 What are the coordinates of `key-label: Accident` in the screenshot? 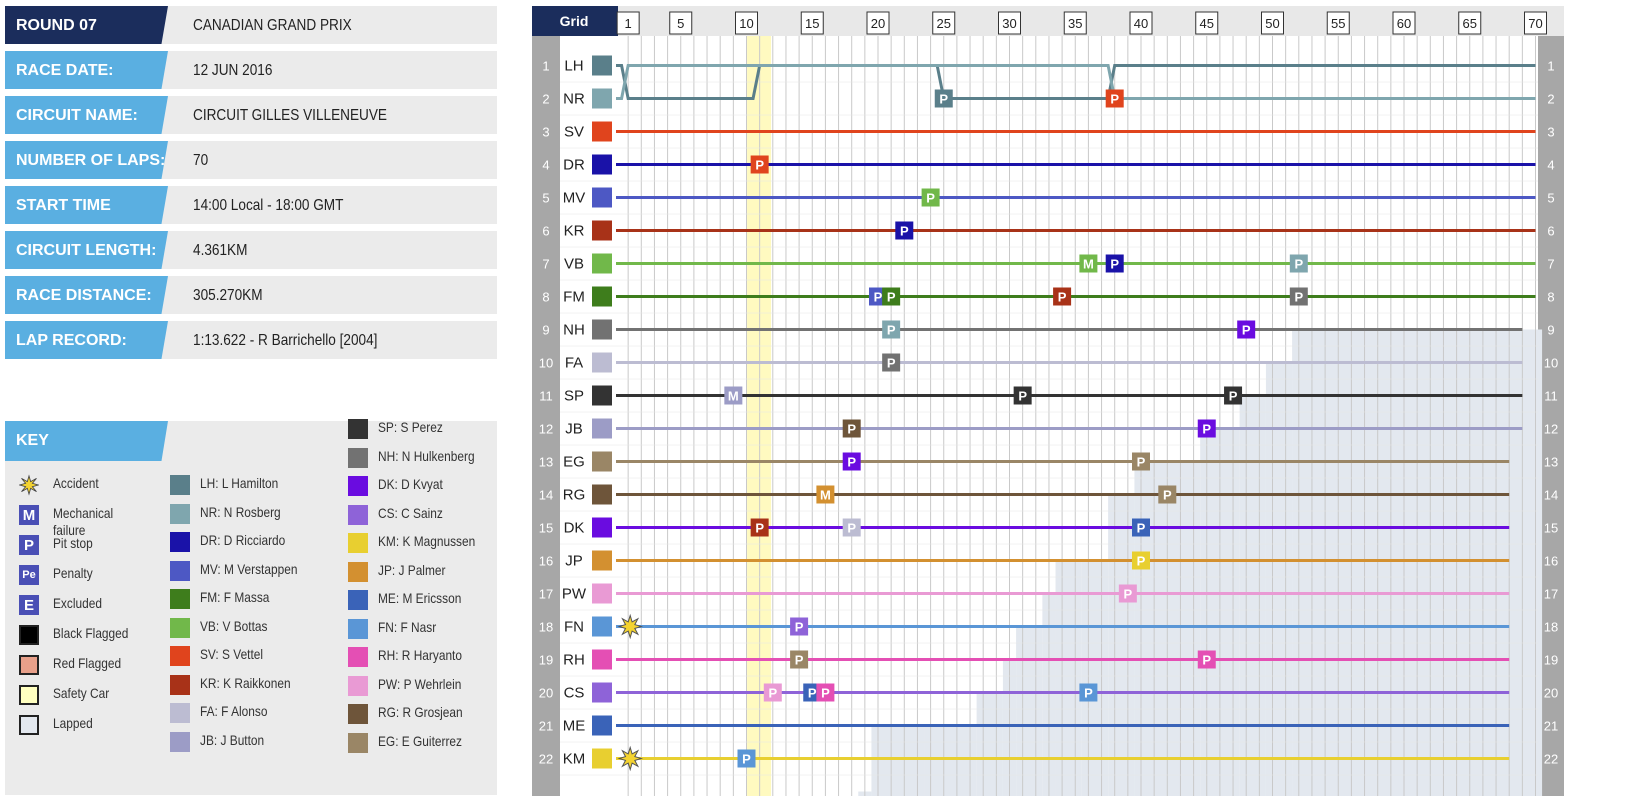 It's located at (76, 483).